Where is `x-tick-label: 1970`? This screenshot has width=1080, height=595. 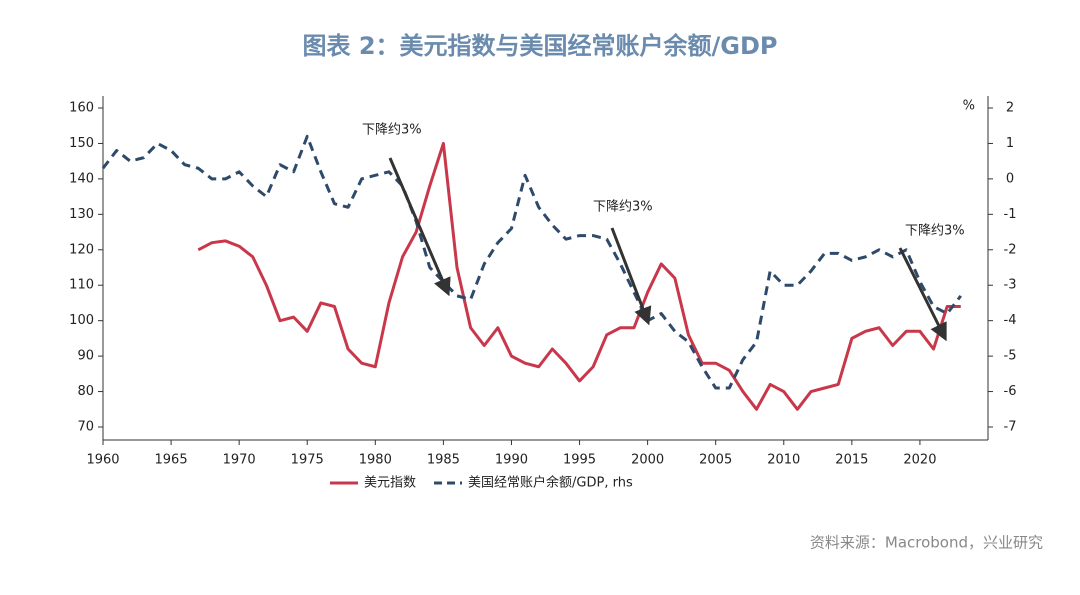
x-tick-label: 1970 is located at coordinates (239, 460).